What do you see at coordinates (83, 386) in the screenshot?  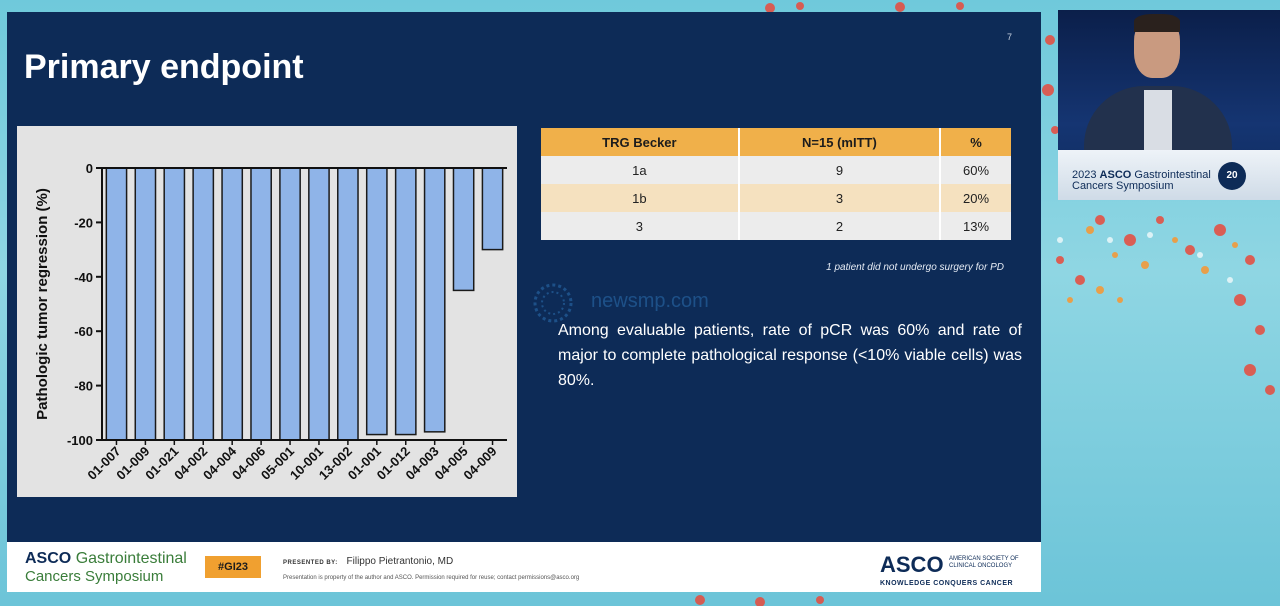 I see `y-tick-label: -80` at bounding box center [83, 386].